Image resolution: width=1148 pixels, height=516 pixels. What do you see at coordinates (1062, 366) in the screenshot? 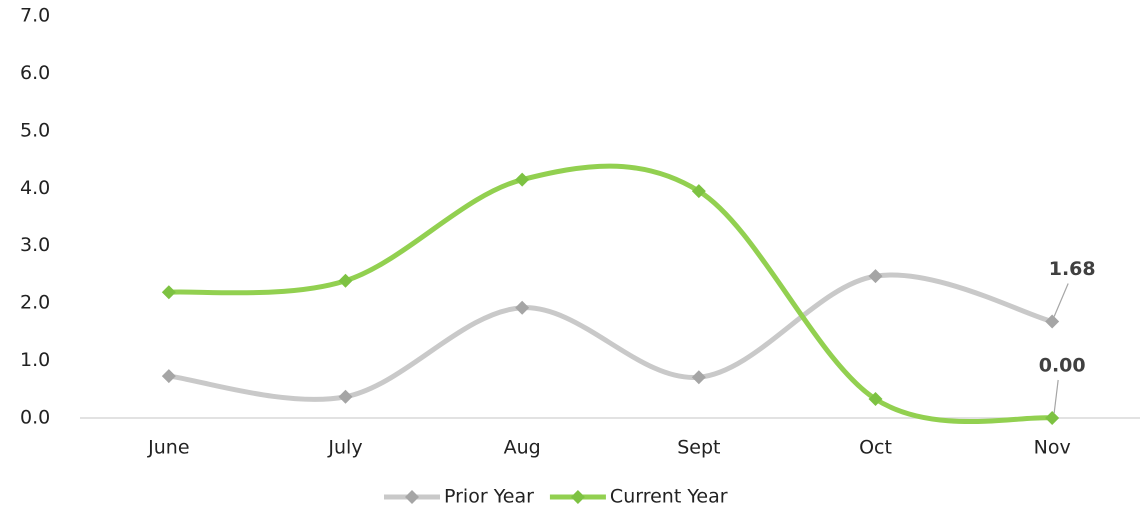
I see `data-label: 0.00` at bounding box center [1062, 366].